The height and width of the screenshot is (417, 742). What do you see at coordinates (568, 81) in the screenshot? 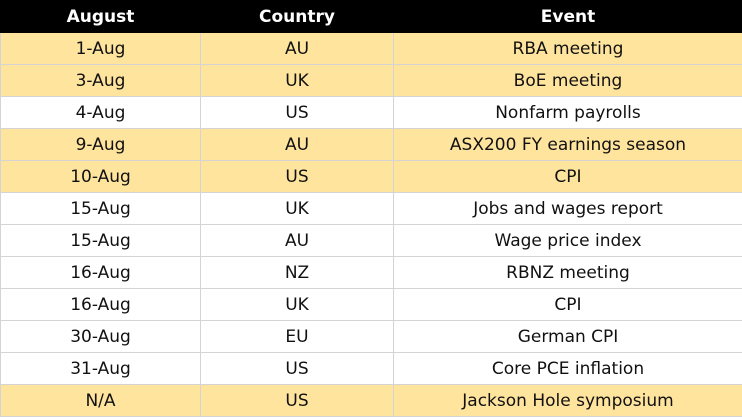
I see `table-cell: BoE meeting` at bounding box center [568, 81].